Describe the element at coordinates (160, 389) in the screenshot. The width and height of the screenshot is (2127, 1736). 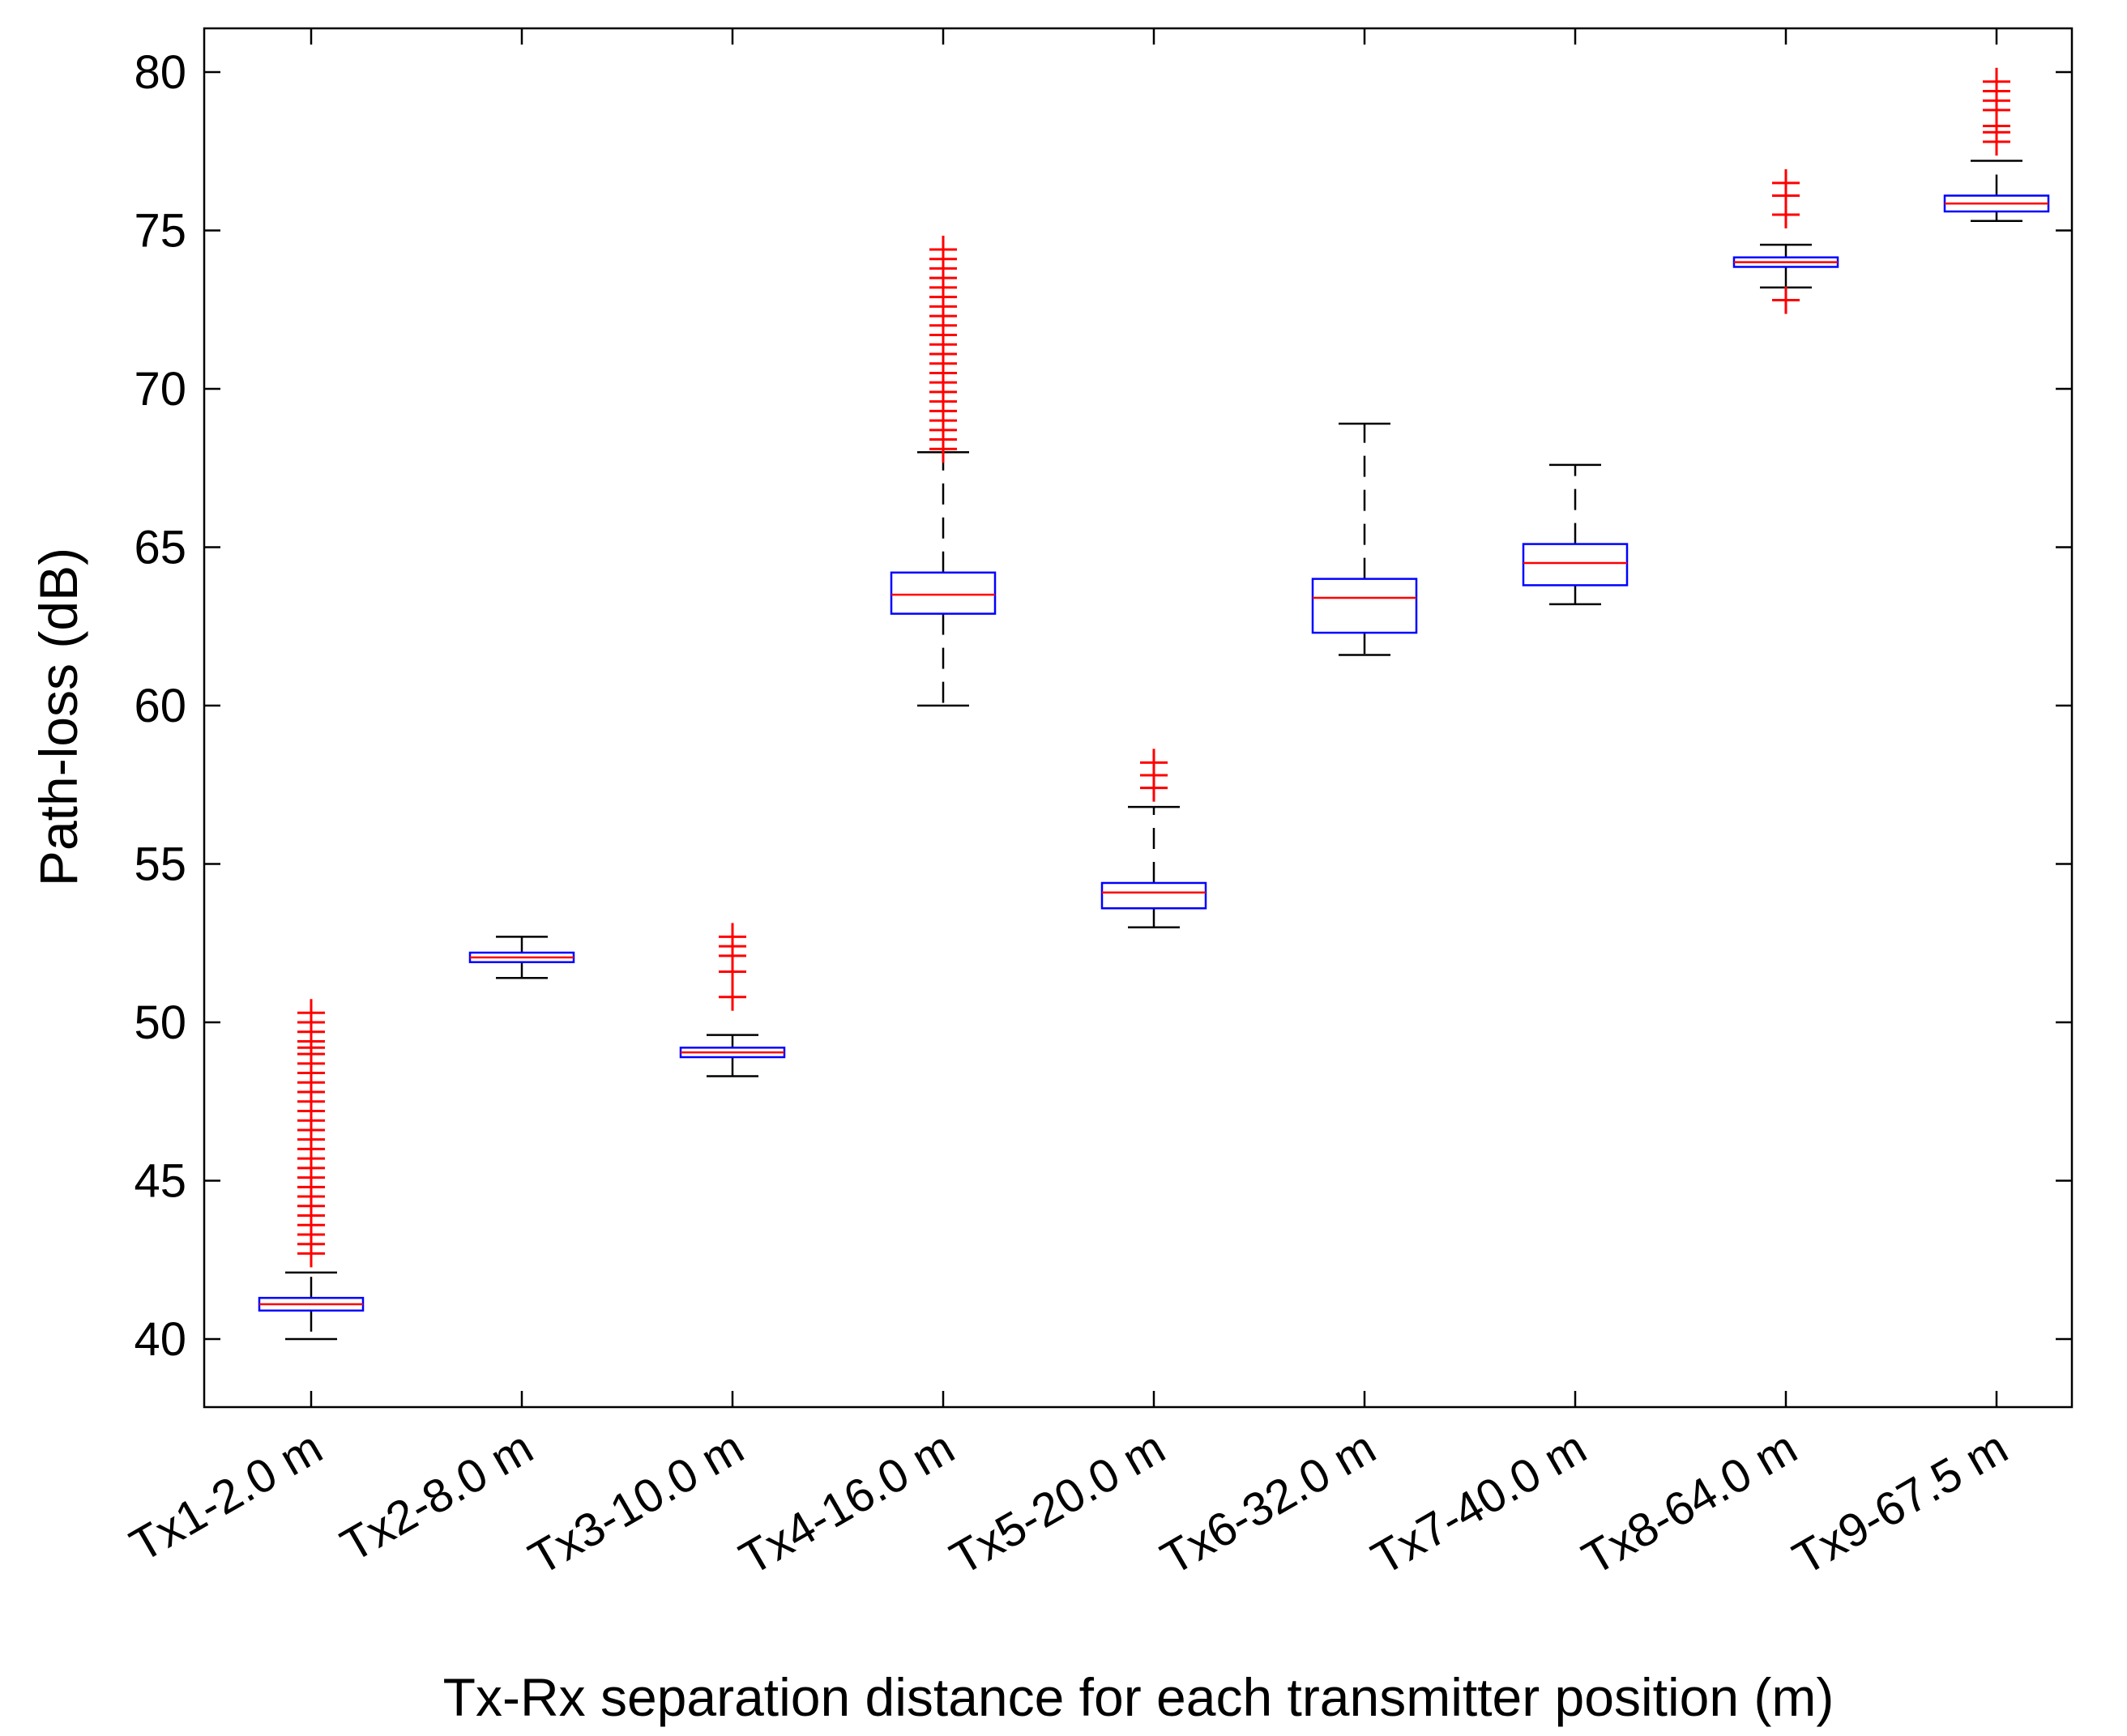
I see `y-tick-label: 70` at that location.